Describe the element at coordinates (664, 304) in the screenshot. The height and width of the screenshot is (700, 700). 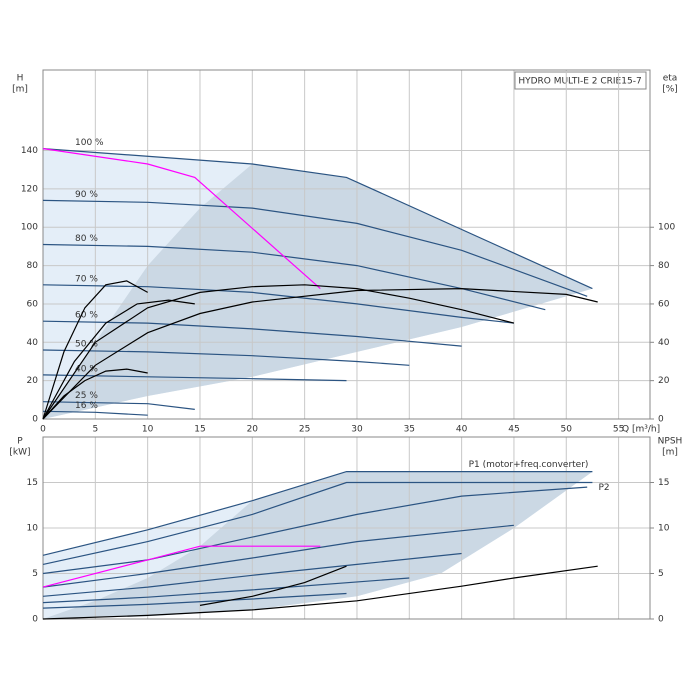
I see `y2-tick-label: 60` at that location.